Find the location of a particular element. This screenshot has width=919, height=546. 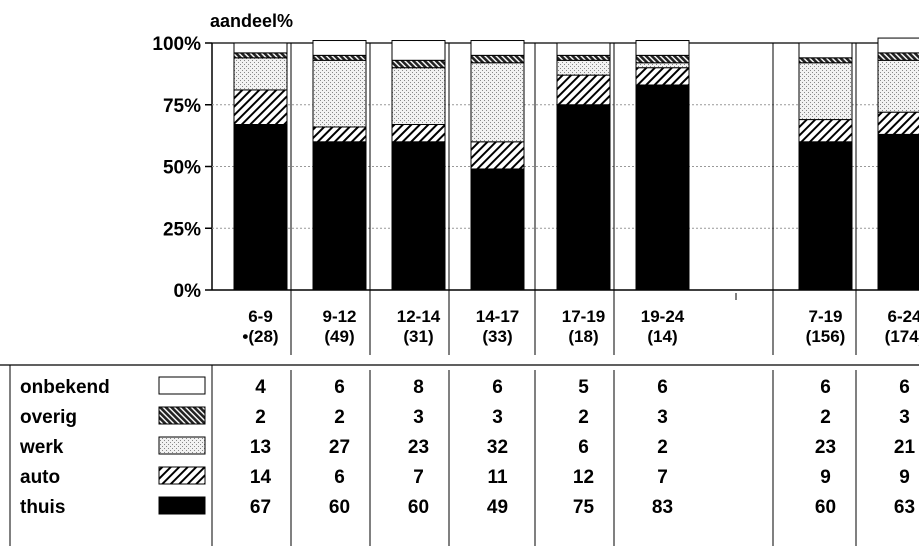

x-tick-label: 7-19 is located at coordinates (825, 316).